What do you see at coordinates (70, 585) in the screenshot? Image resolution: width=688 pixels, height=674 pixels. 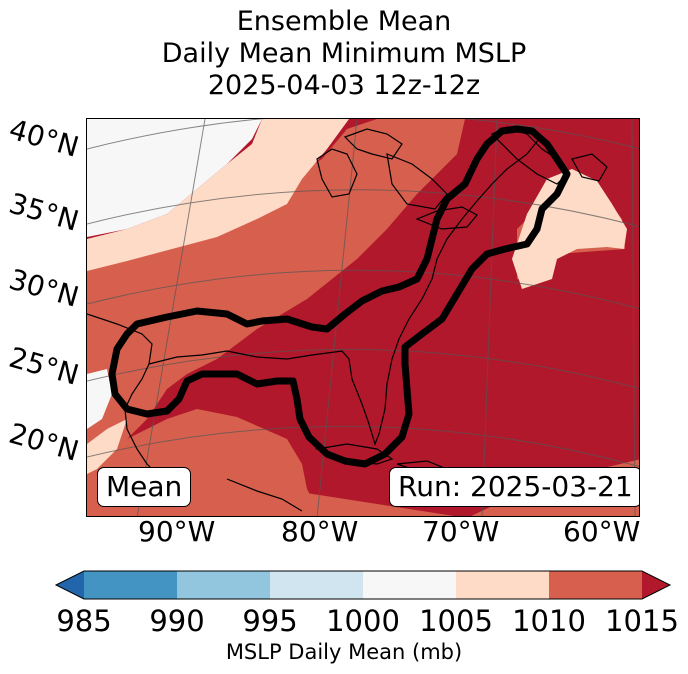 I see `colorbar-under-arrow` at bounding box center [70, 585].